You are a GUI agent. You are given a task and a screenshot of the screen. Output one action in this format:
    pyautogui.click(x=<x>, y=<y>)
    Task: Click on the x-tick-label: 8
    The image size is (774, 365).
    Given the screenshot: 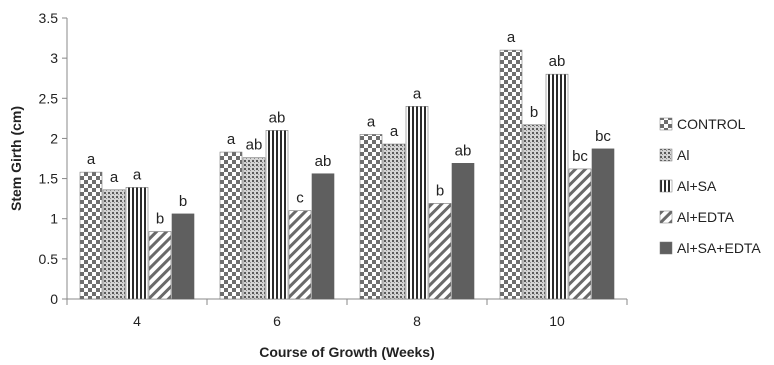 What is the action you would take?
    pyautogui.click(x=417, y=321)
    